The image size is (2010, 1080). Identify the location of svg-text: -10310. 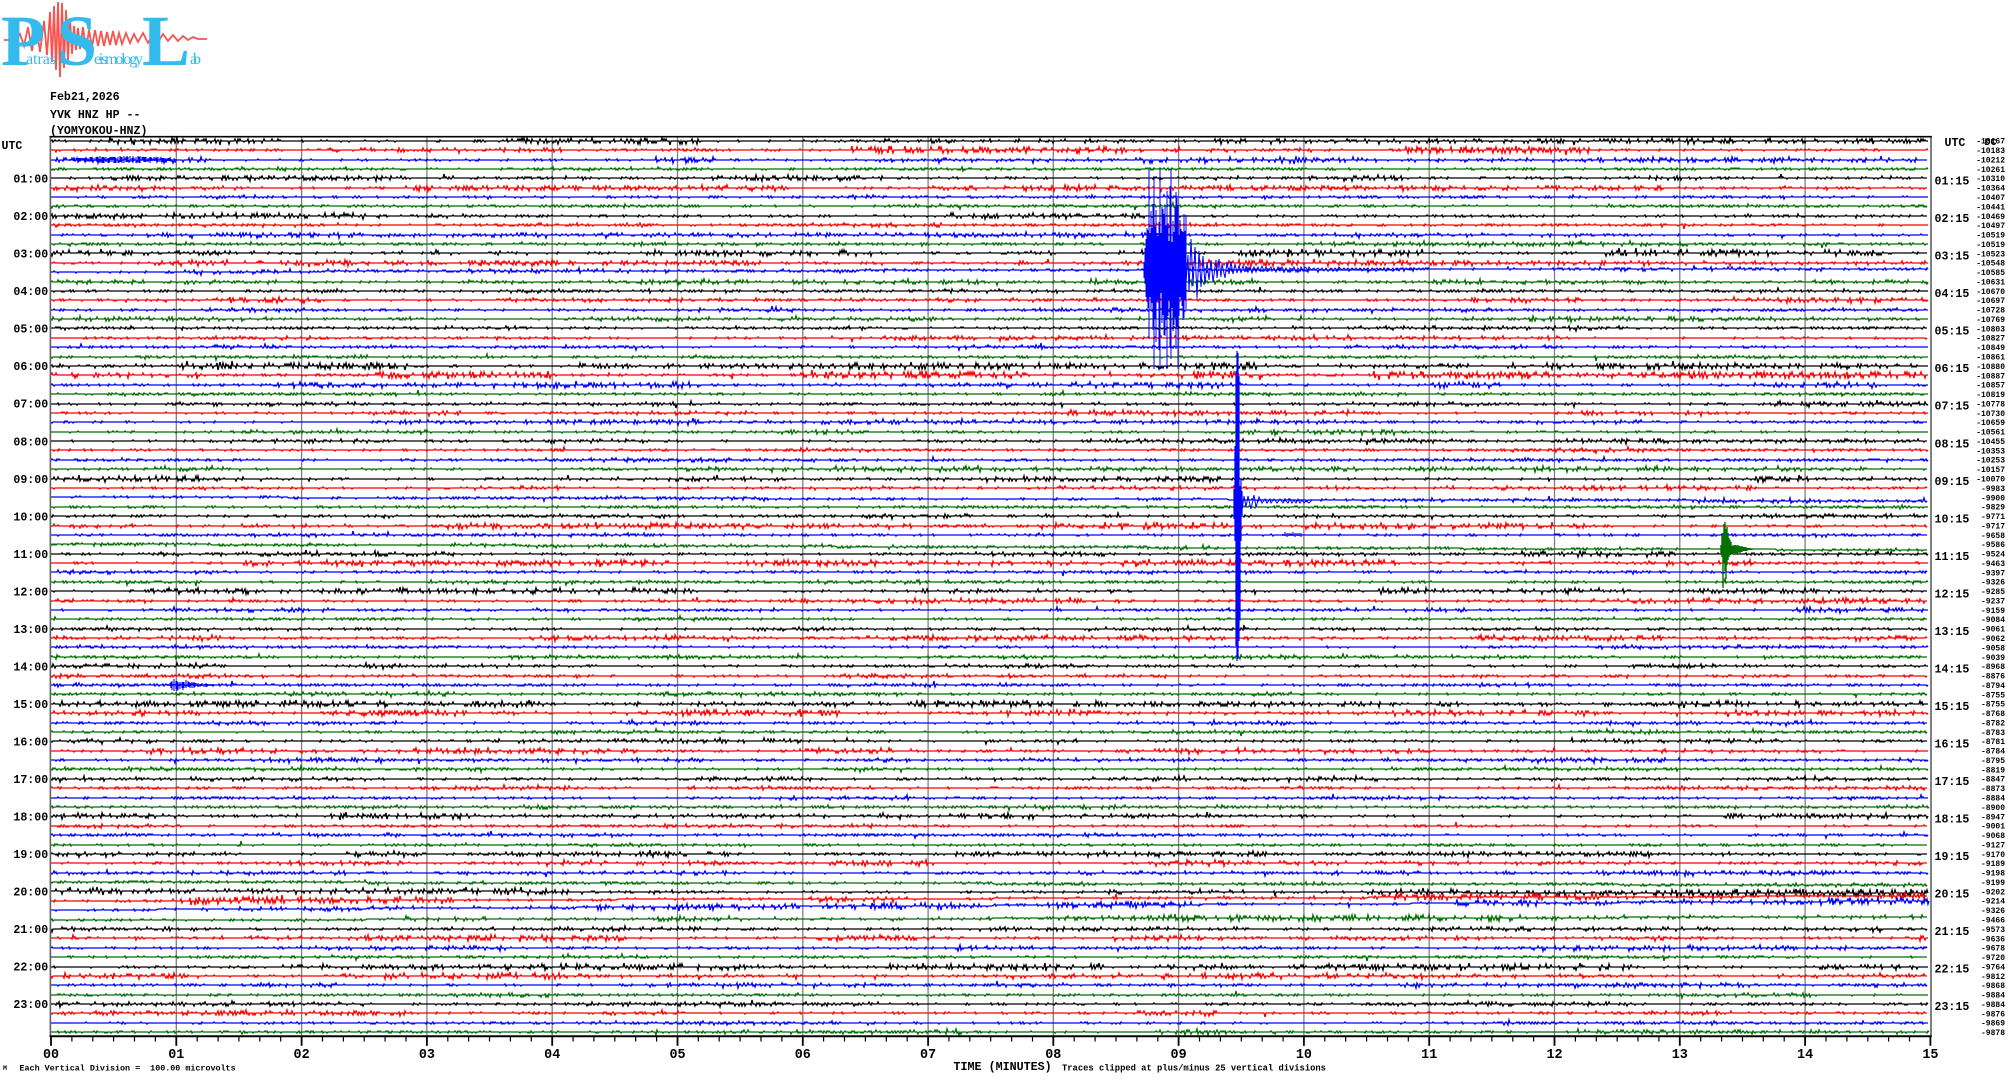
(1990, 179).